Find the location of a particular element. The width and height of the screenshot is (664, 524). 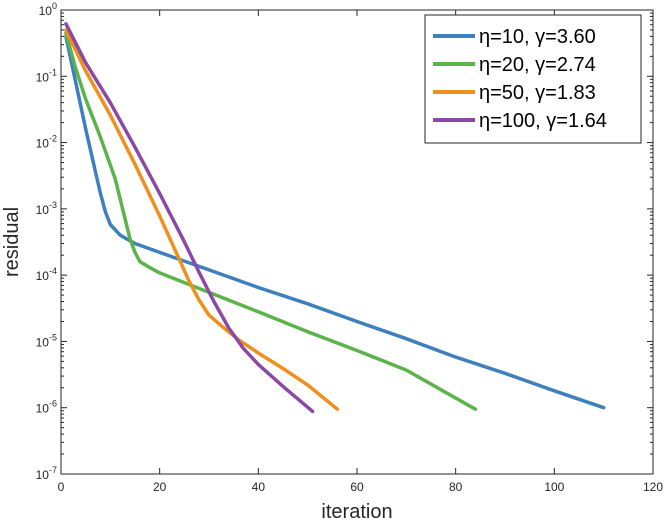

x-tick-label: 40 is located at coordinates (259, 487).